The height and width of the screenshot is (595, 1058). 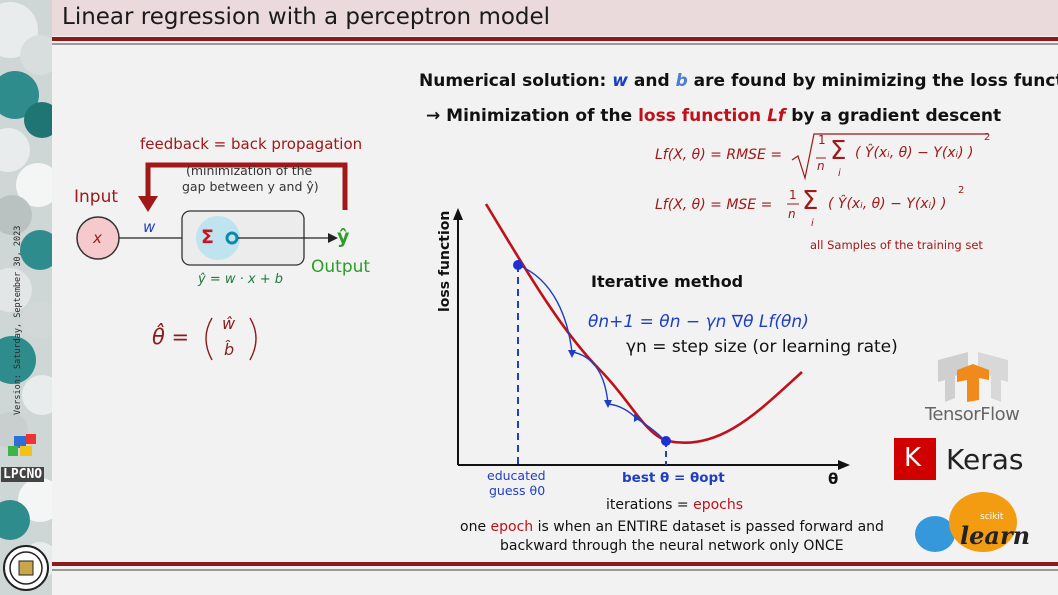 What do you see at coordinates (26, 568) in the screenshot?
I see `university-seal-icon` at bounding box center [26, 568].